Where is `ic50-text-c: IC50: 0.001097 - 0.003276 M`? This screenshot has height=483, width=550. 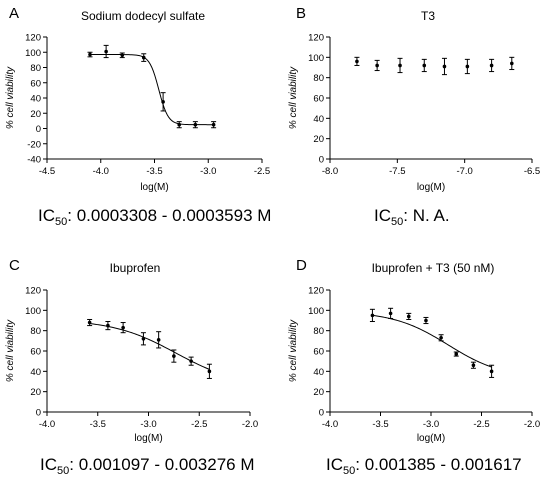
ic50-text-c: IC50: 0.001097 - 0.003276 M is located at coordinates (147, 466).